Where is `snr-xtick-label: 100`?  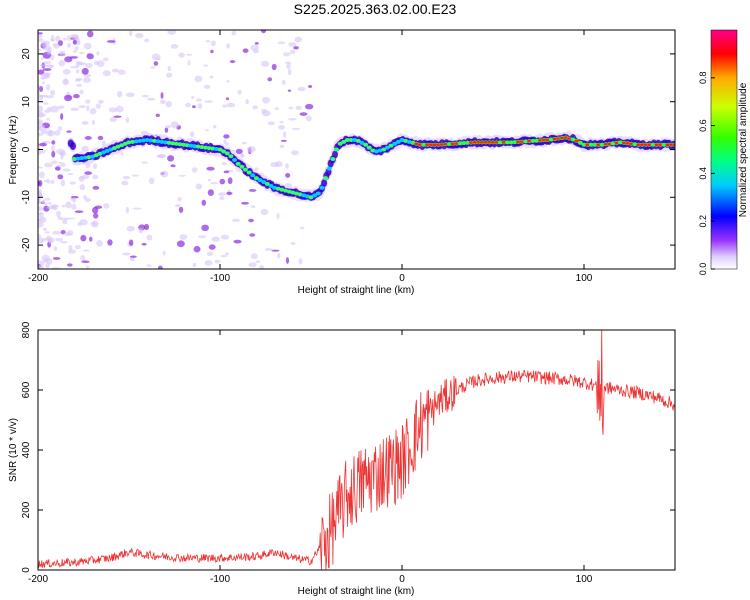
snr-xtick-label: 100 is located at coordinates (584, 579).